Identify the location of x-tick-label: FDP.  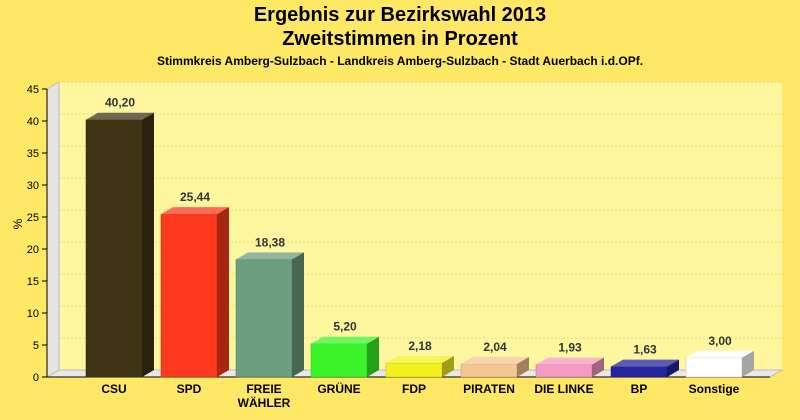
(414, 389).